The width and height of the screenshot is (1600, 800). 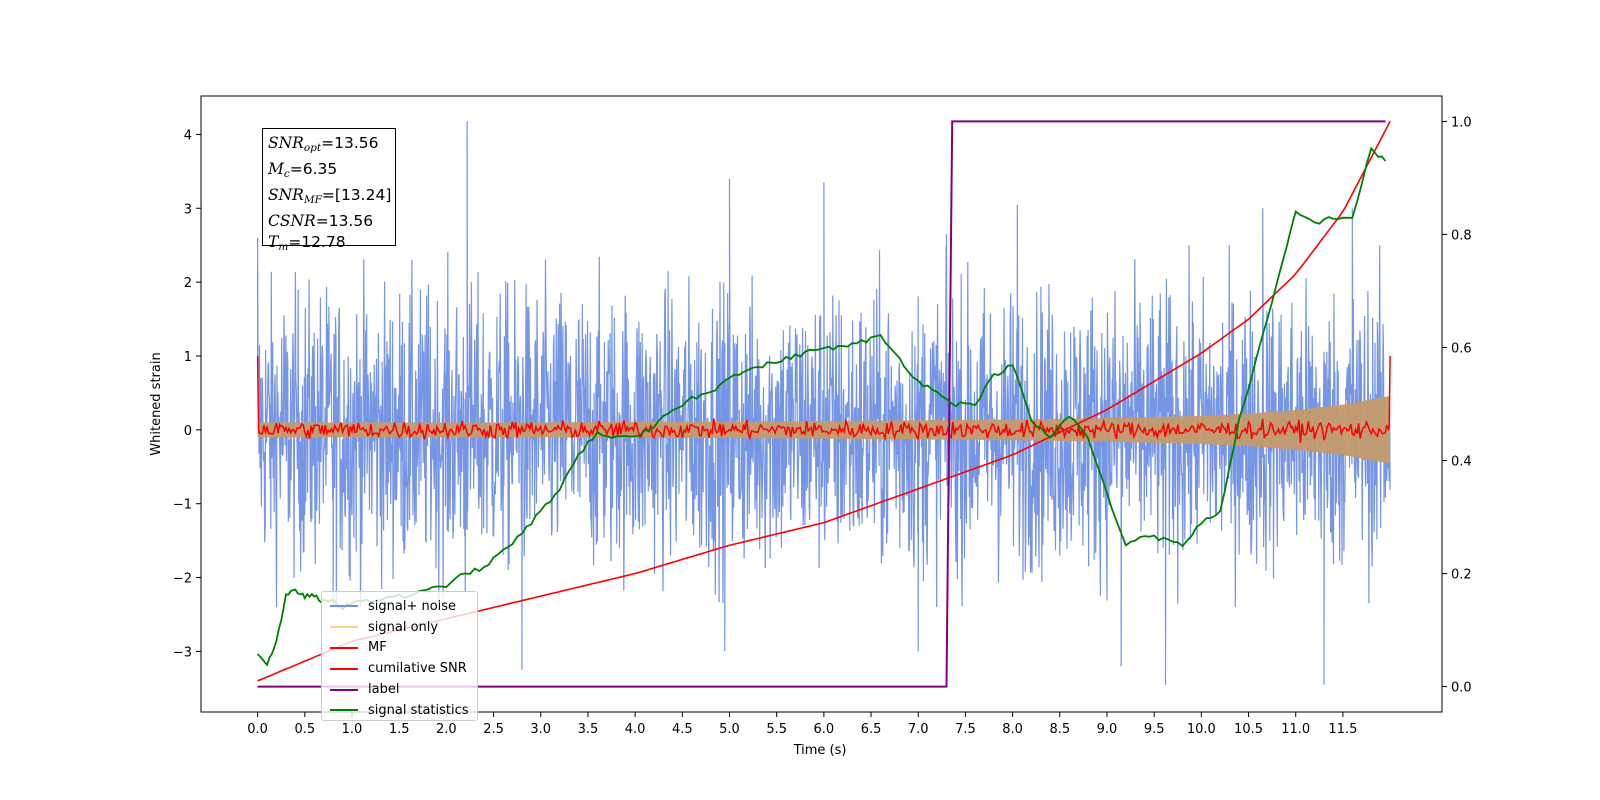 I want to click on y-tick-label: 1, so click(x=188, y=357).